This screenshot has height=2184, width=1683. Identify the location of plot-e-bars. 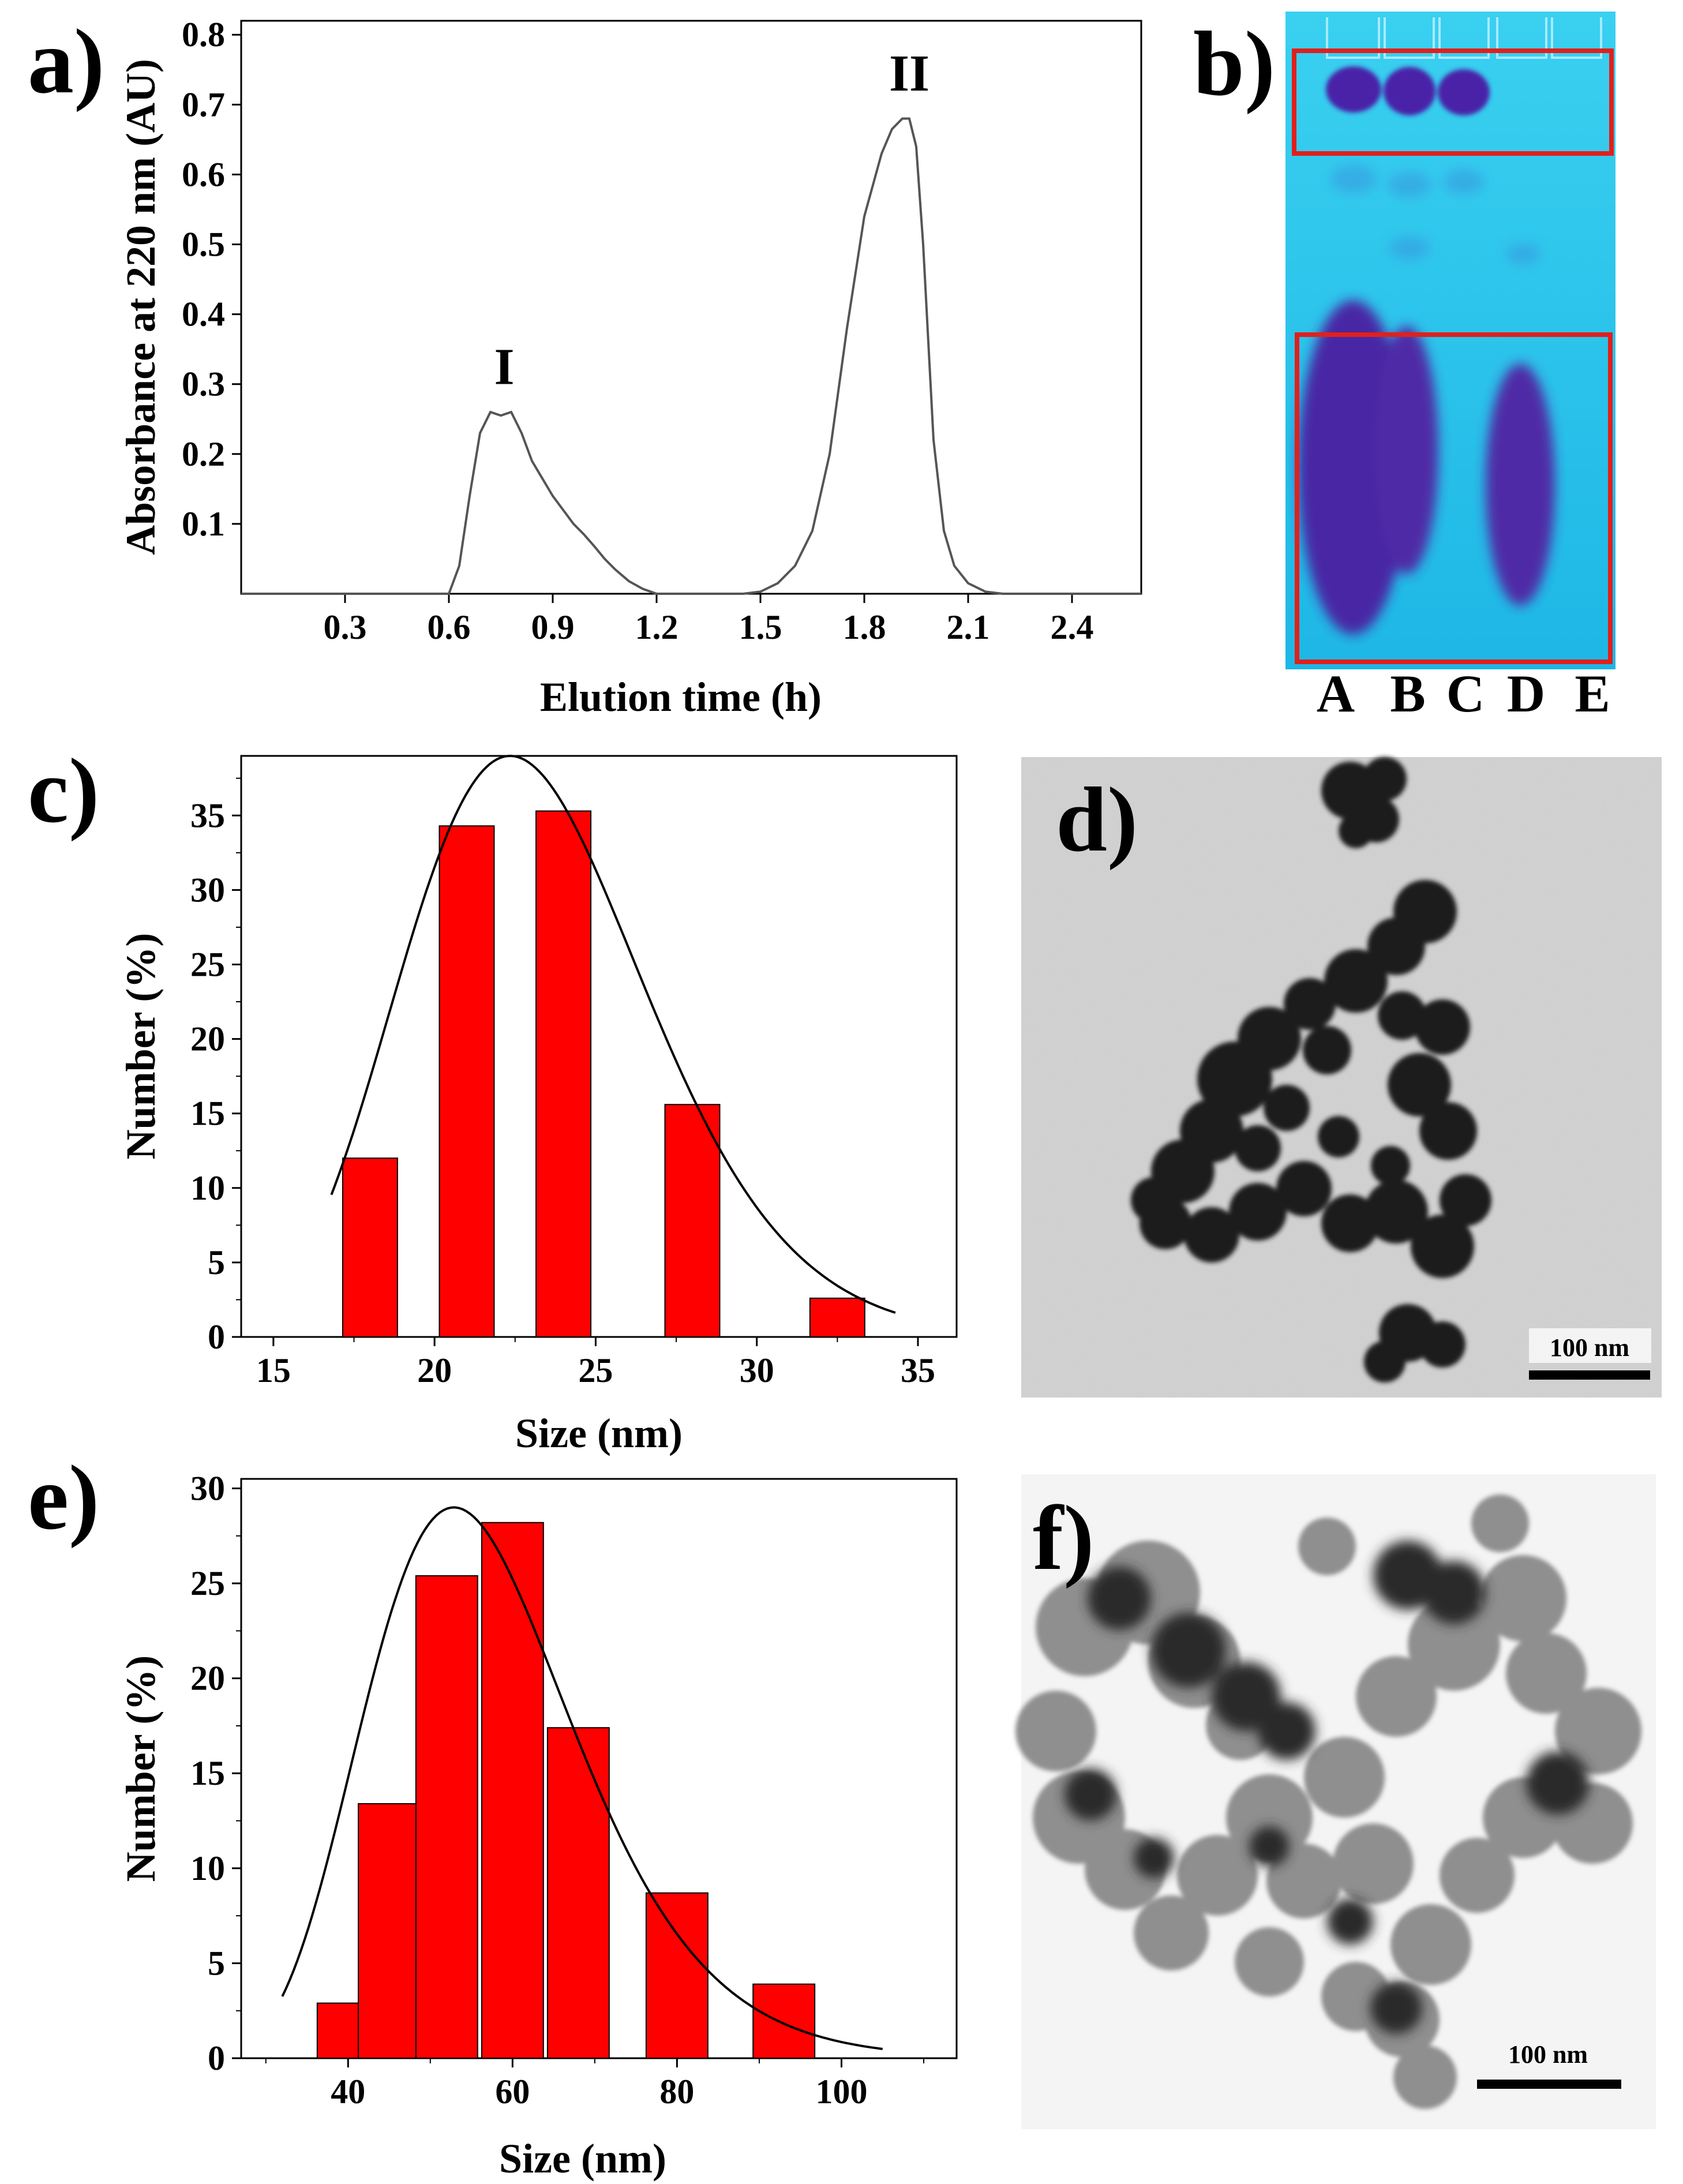
(566, 1791).